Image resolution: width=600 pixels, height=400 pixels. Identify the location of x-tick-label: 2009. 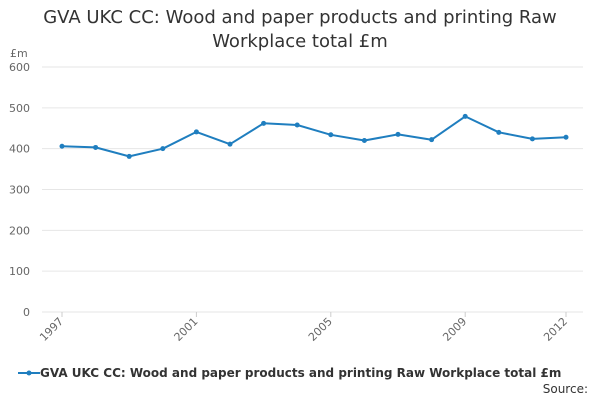
(454, 329).